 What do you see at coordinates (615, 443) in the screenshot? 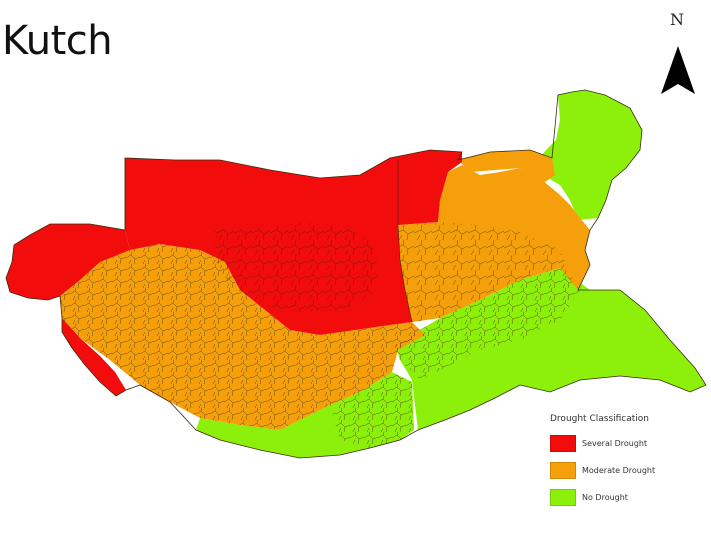
I see `legend-label-severe: Several Drought` at bounding box center [615, 443].